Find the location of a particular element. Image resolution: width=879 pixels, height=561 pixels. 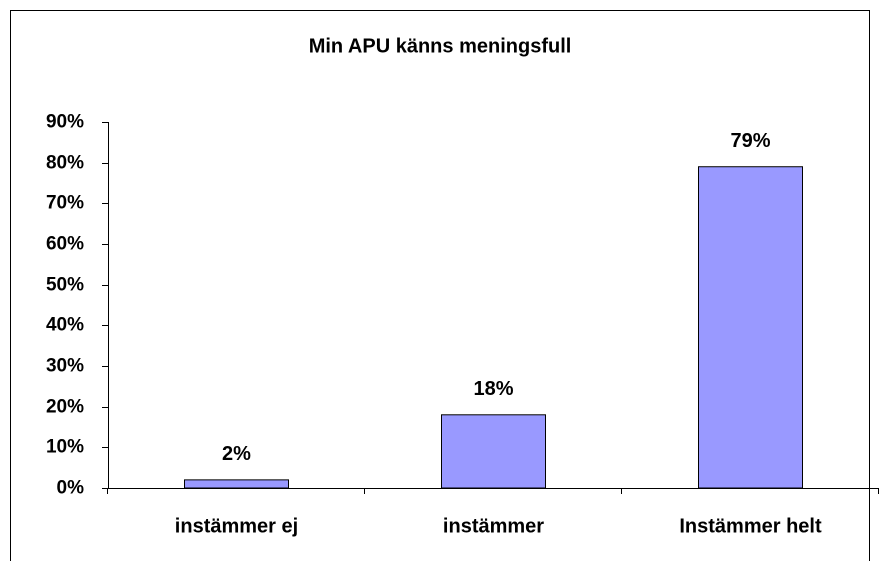

value-label: 18% is located at coordinates (493, 389).